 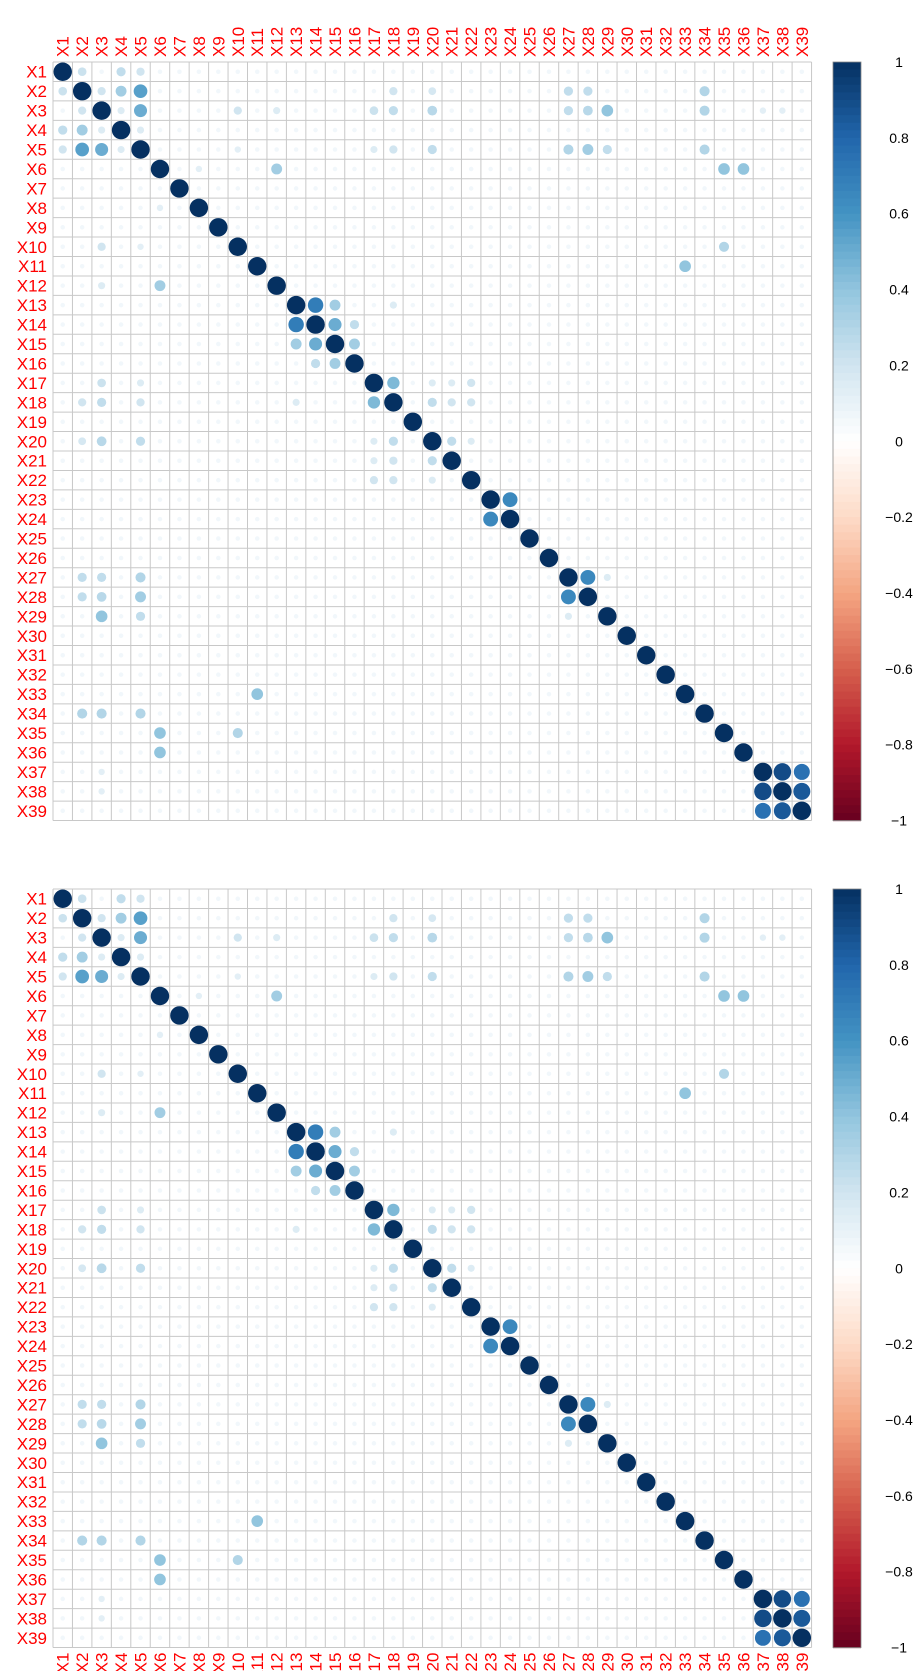 What do you see at coordinates (32, 1463) in the screenshot?
I see `row-label: X30` at bounding box center [32, 1463].